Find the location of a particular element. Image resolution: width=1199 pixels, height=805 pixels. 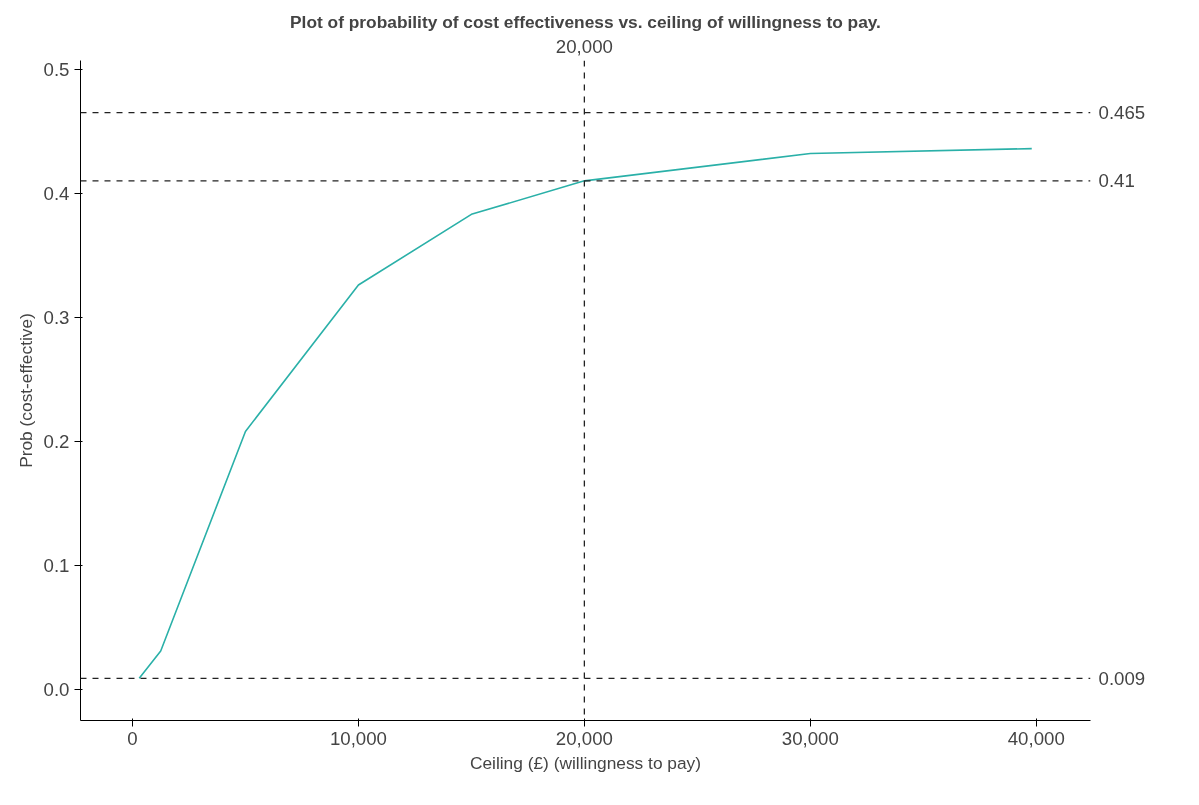

x-tick-label: 20,000 is located at coordinates (584, 738).